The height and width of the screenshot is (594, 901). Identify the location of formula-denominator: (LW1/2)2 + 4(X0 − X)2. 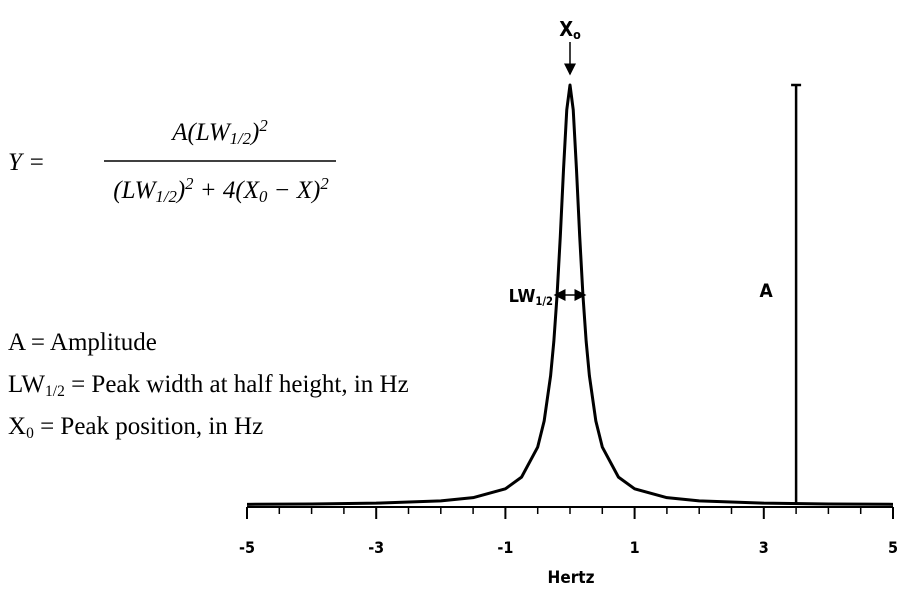
(220, 190).